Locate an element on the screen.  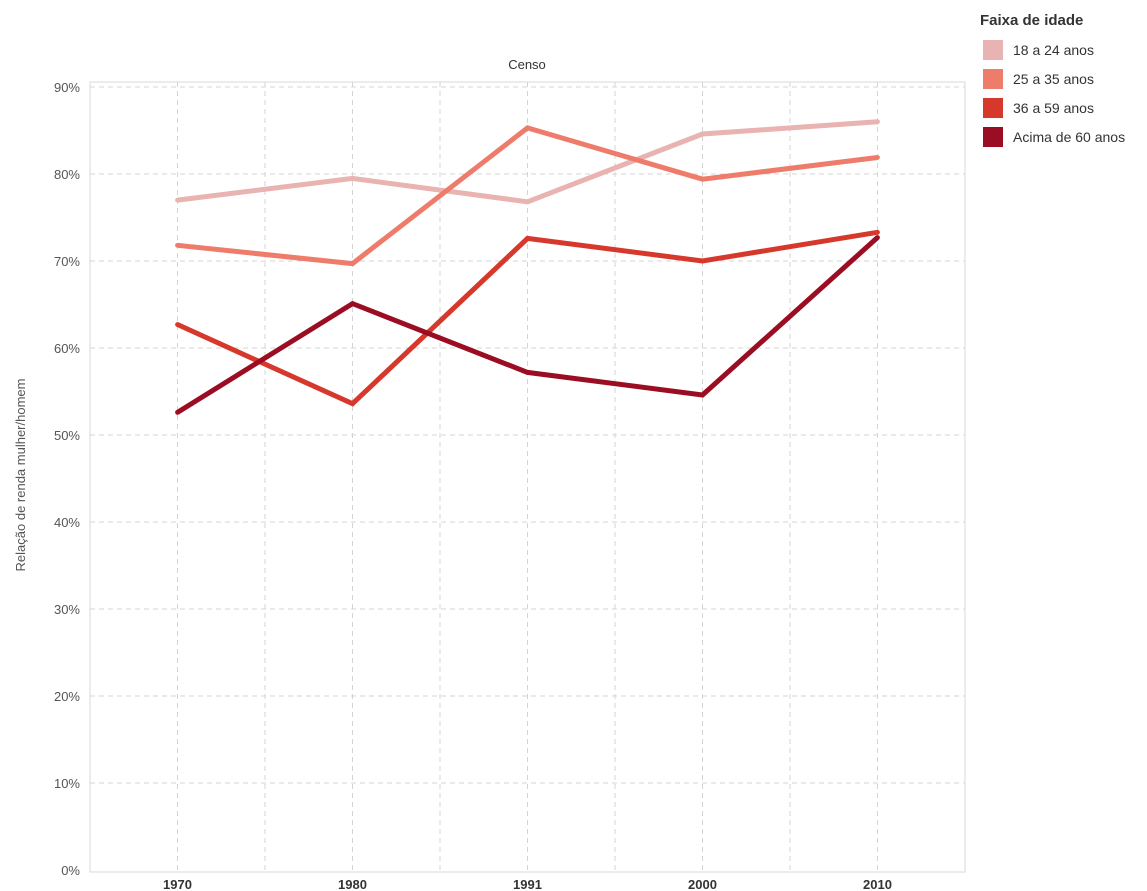
y-tick-label: 80% is located at coordinates (67, 174).